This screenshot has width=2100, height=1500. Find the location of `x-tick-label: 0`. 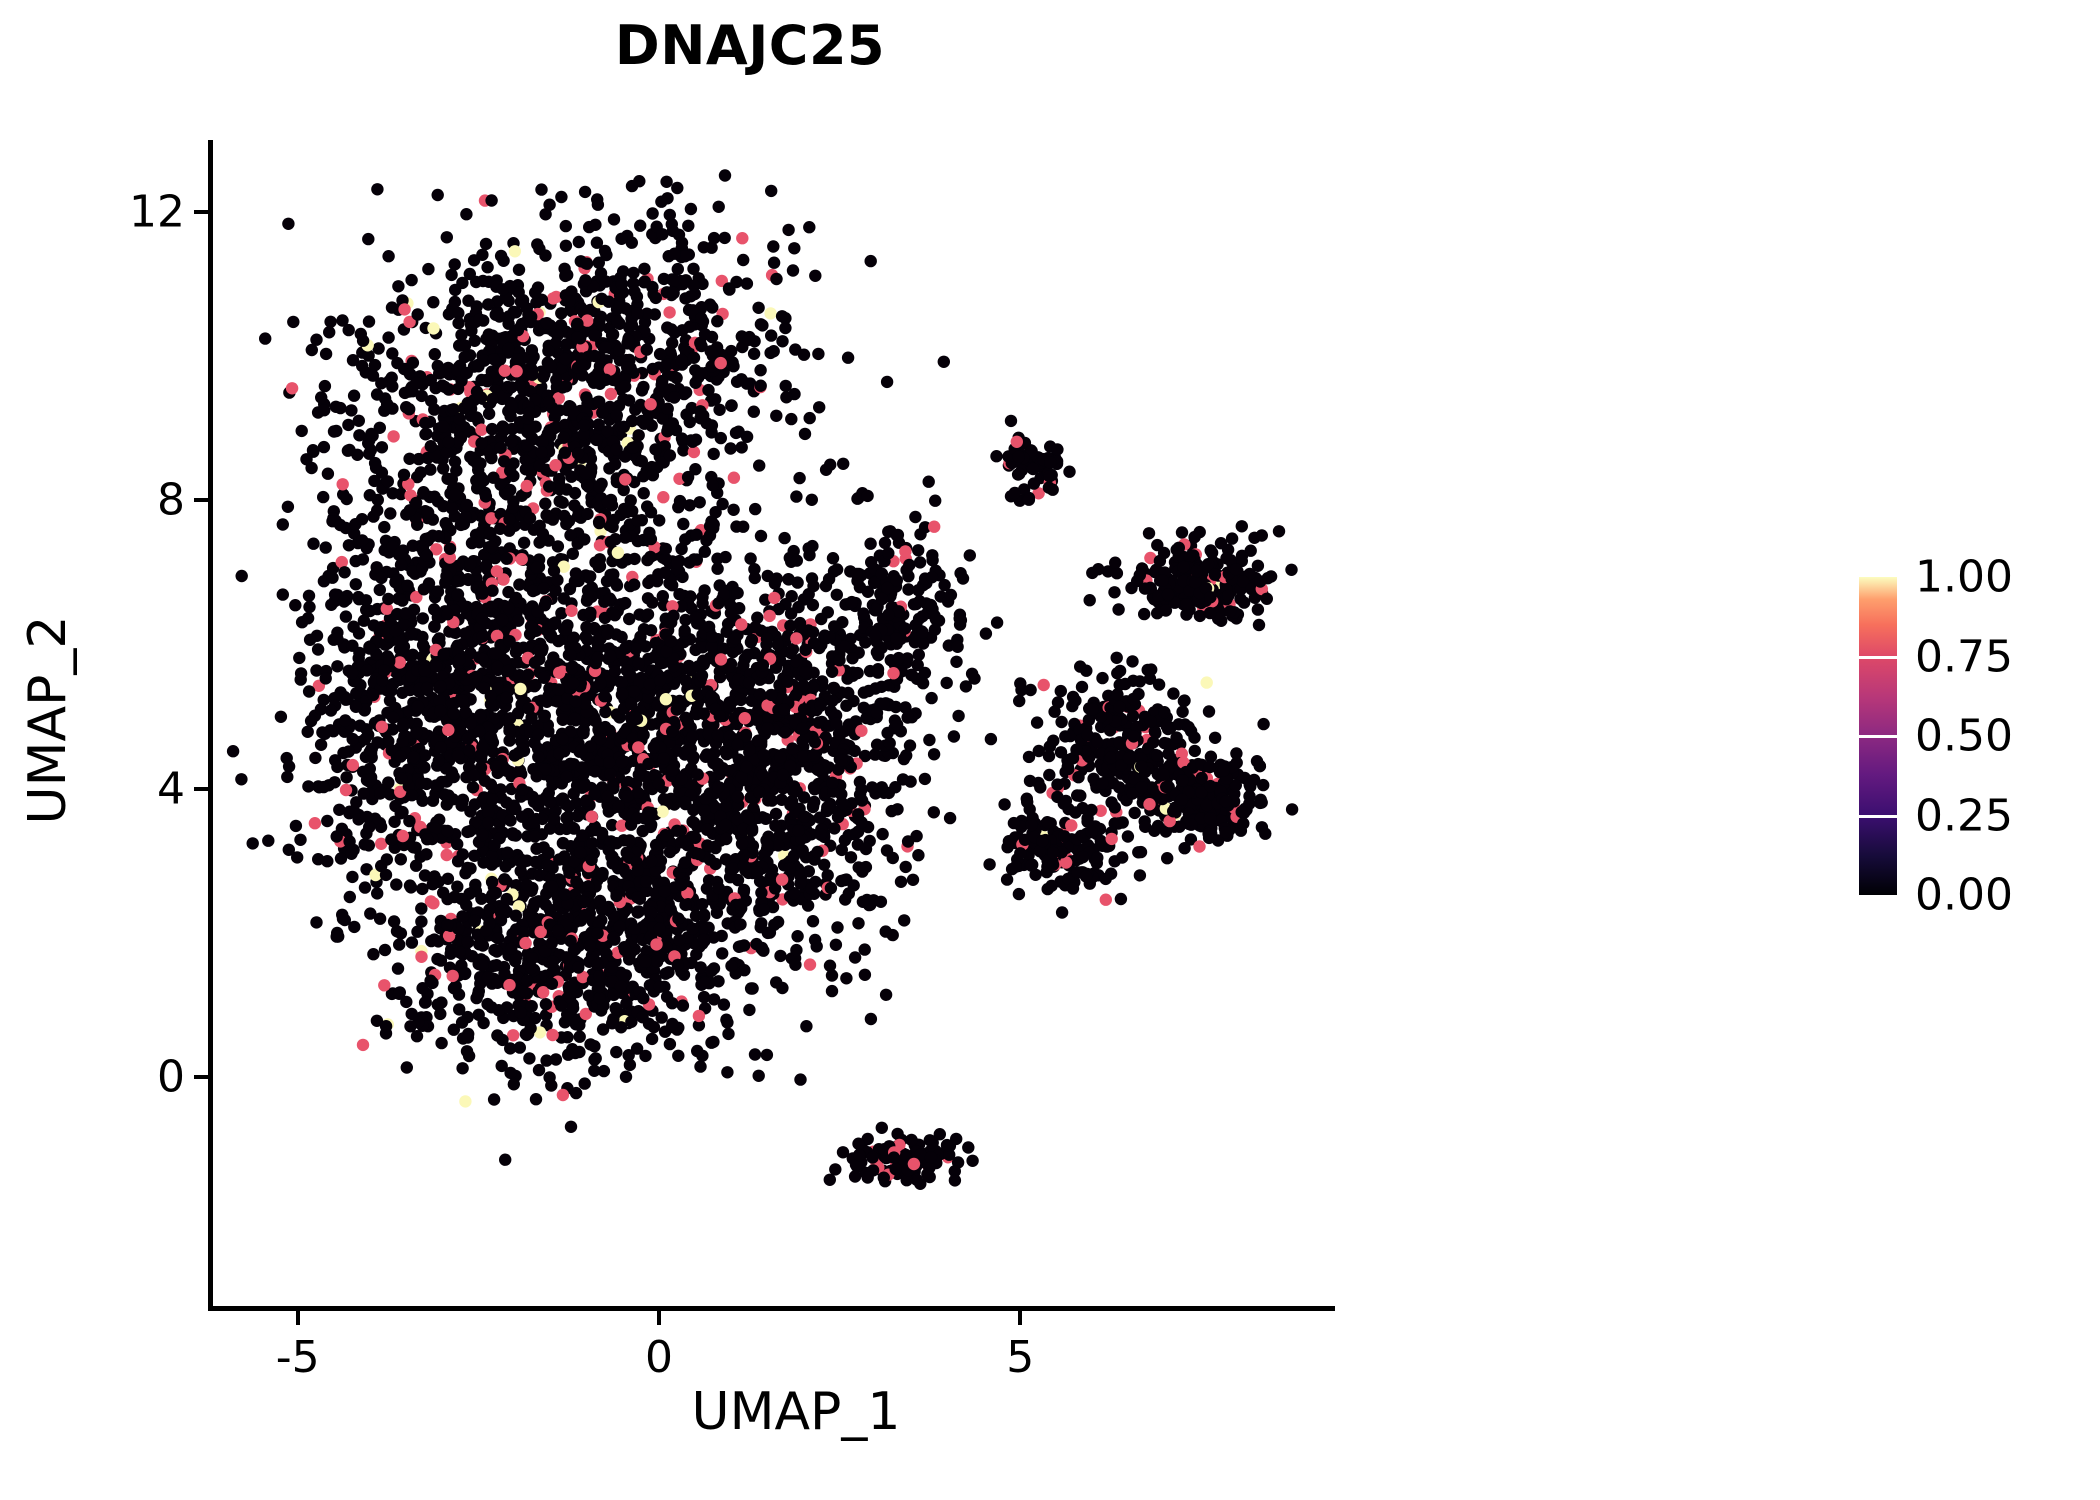

x-tick-label: 0 is located at coordinates (659, 1357).